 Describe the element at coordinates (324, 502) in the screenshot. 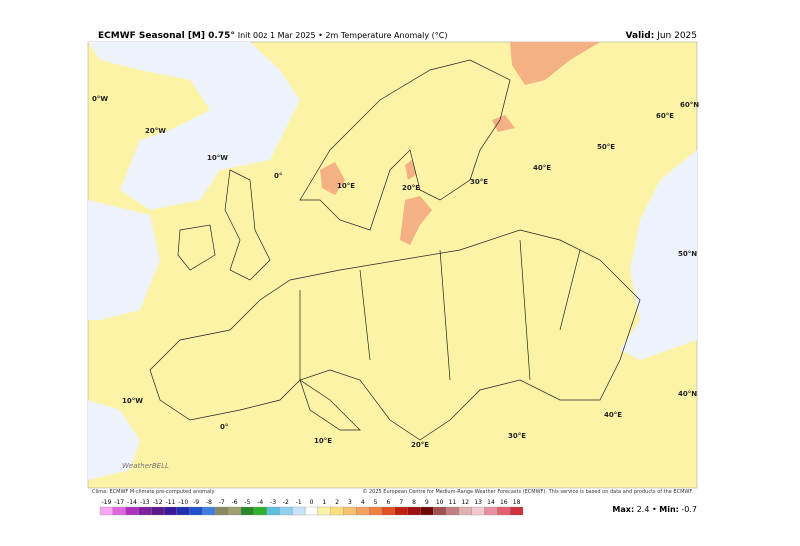

I see `colorbar-label: 1` at that location.